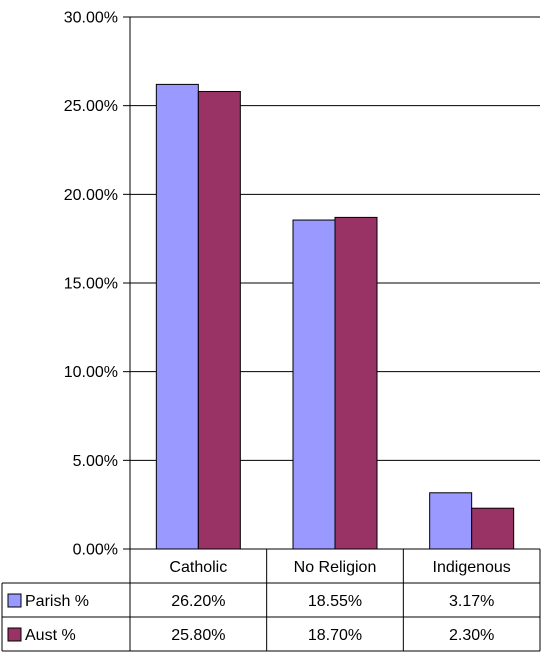 This screenshot has width=545, height=671. Describe the element at coordinates (198, 601) in the screenshot. I see `data-table-value: 26.20%` at that location.